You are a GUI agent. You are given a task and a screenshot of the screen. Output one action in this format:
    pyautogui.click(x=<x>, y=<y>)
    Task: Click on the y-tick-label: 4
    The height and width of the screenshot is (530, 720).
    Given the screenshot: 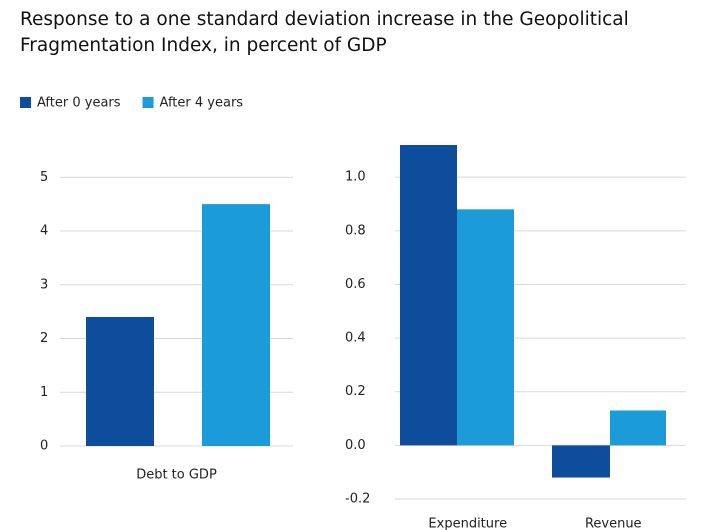 What is the action you would take?
    pyautogui.click(x=44, y=231)
    